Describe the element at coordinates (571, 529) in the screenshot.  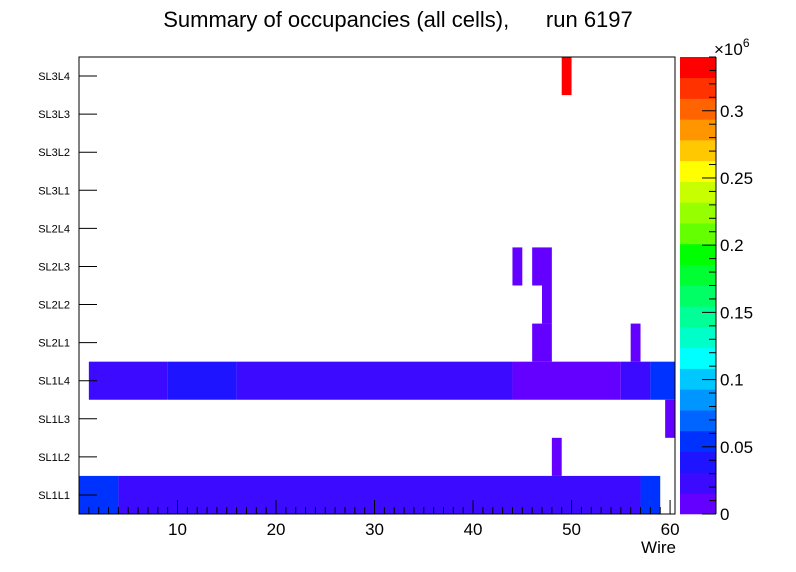
I see `x-tick-label: 50` at that location.